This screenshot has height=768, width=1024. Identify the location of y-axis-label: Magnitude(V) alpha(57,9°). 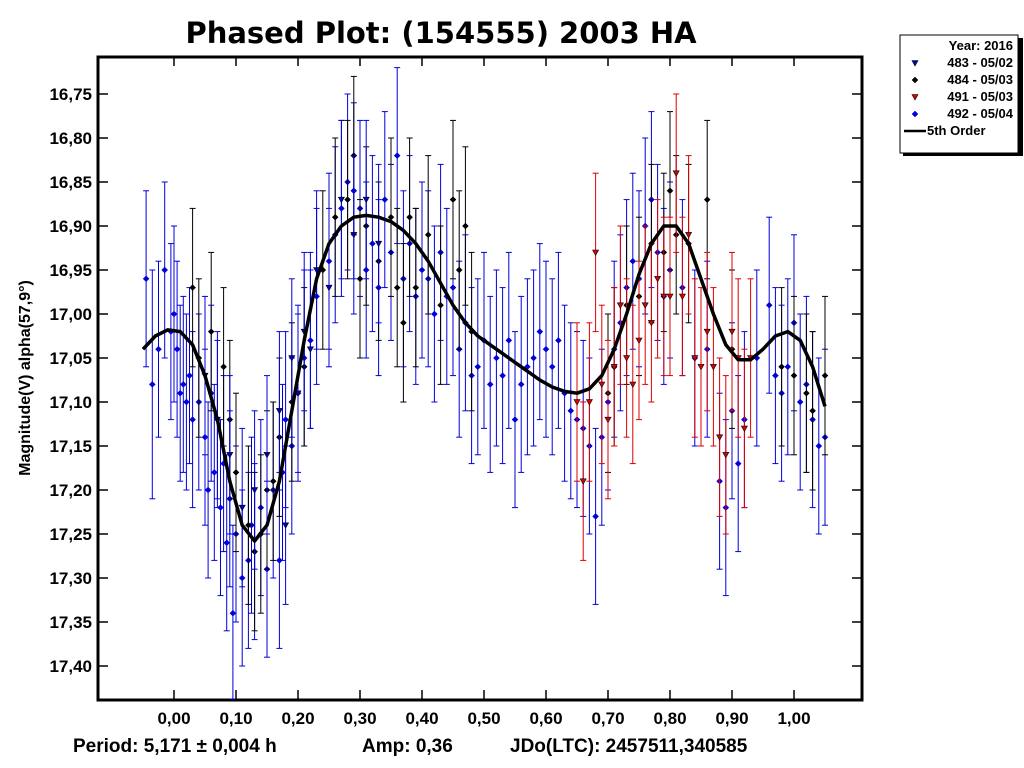
(25, 378).